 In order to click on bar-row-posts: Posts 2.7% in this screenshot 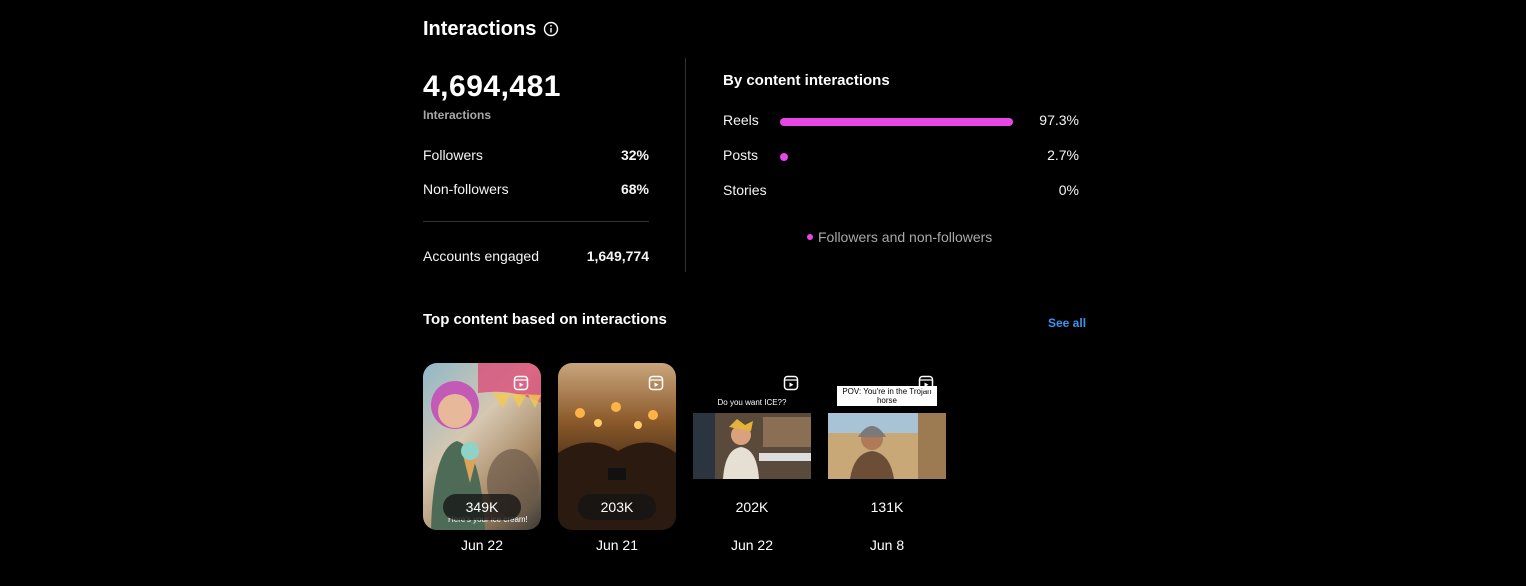, I will do `click(901, 157)`.